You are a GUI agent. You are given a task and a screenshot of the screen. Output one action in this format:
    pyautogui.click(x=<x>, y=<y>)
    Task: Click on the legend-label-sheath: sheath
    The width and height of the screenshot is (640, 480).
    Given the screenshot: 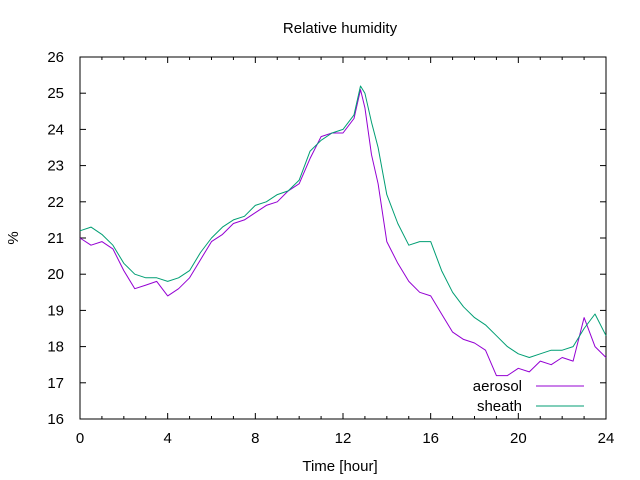 What is the action you would take?
    pyautogui.click(x=499, y=406)
    